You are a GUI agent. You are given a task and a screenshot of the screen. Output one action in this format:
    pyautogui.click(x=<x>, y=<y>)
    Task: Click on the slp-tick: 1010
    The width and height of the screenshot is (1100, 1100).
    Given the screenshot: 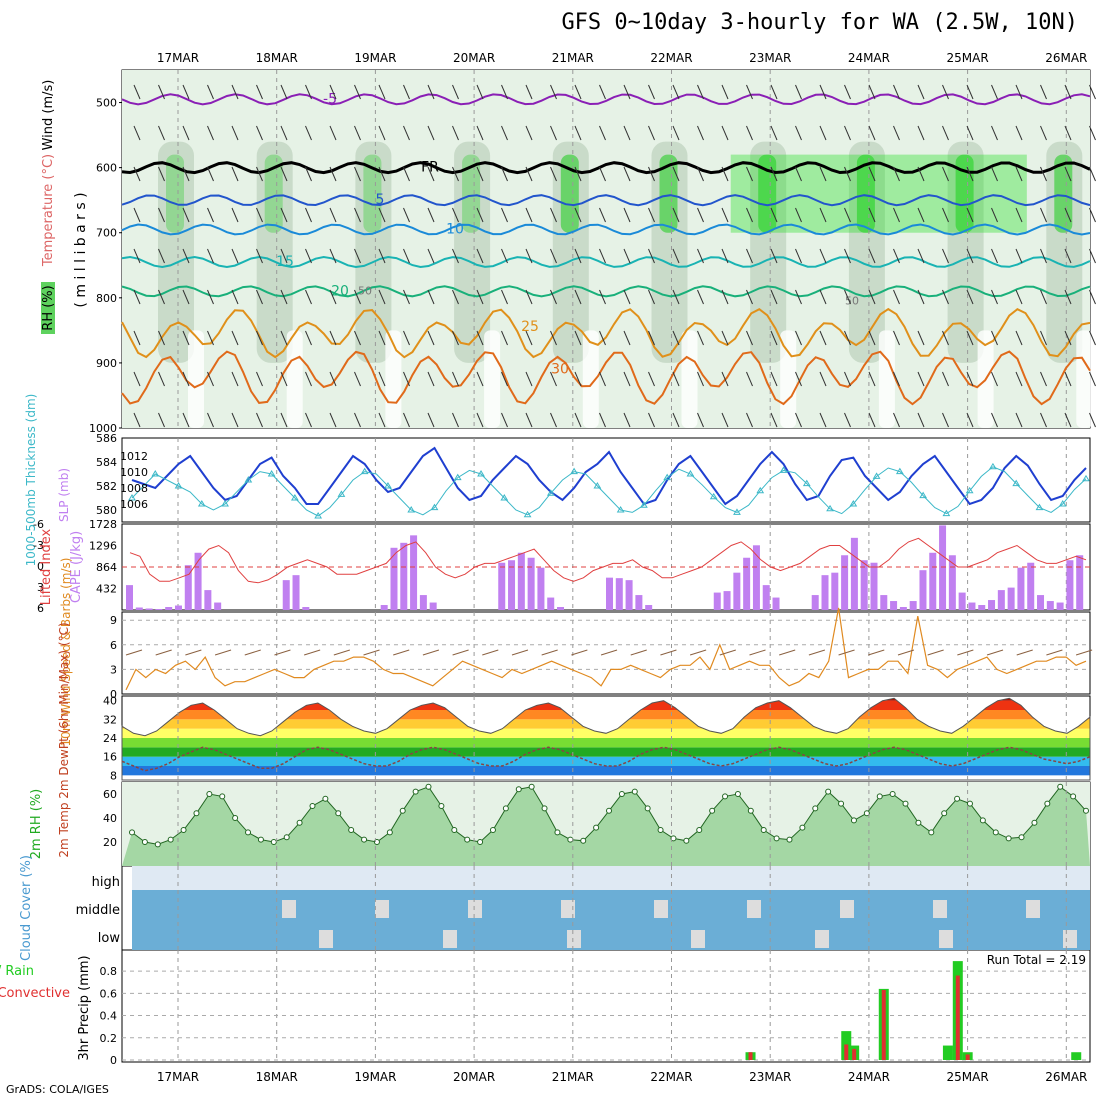 What is the action you would take?
    pyautogui.click(x=134, y=472)
    